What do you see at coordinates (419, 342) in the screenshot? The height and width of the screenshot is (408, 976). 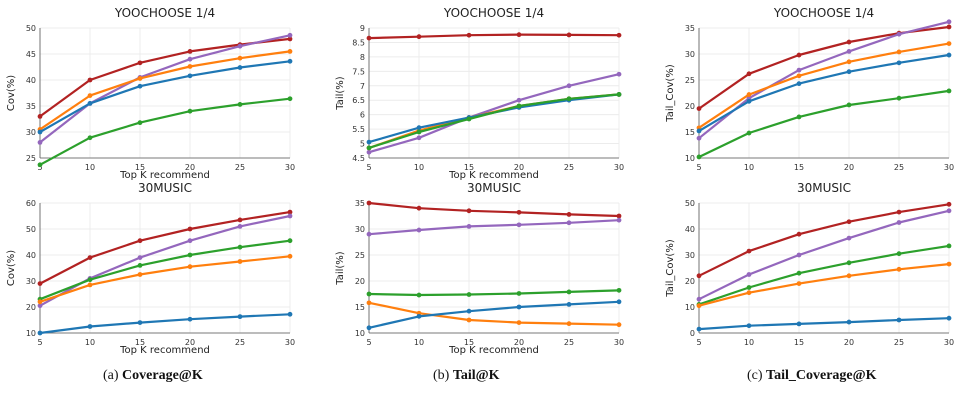 I see `x-tick-label: 10` at bounding box center [419, 342].